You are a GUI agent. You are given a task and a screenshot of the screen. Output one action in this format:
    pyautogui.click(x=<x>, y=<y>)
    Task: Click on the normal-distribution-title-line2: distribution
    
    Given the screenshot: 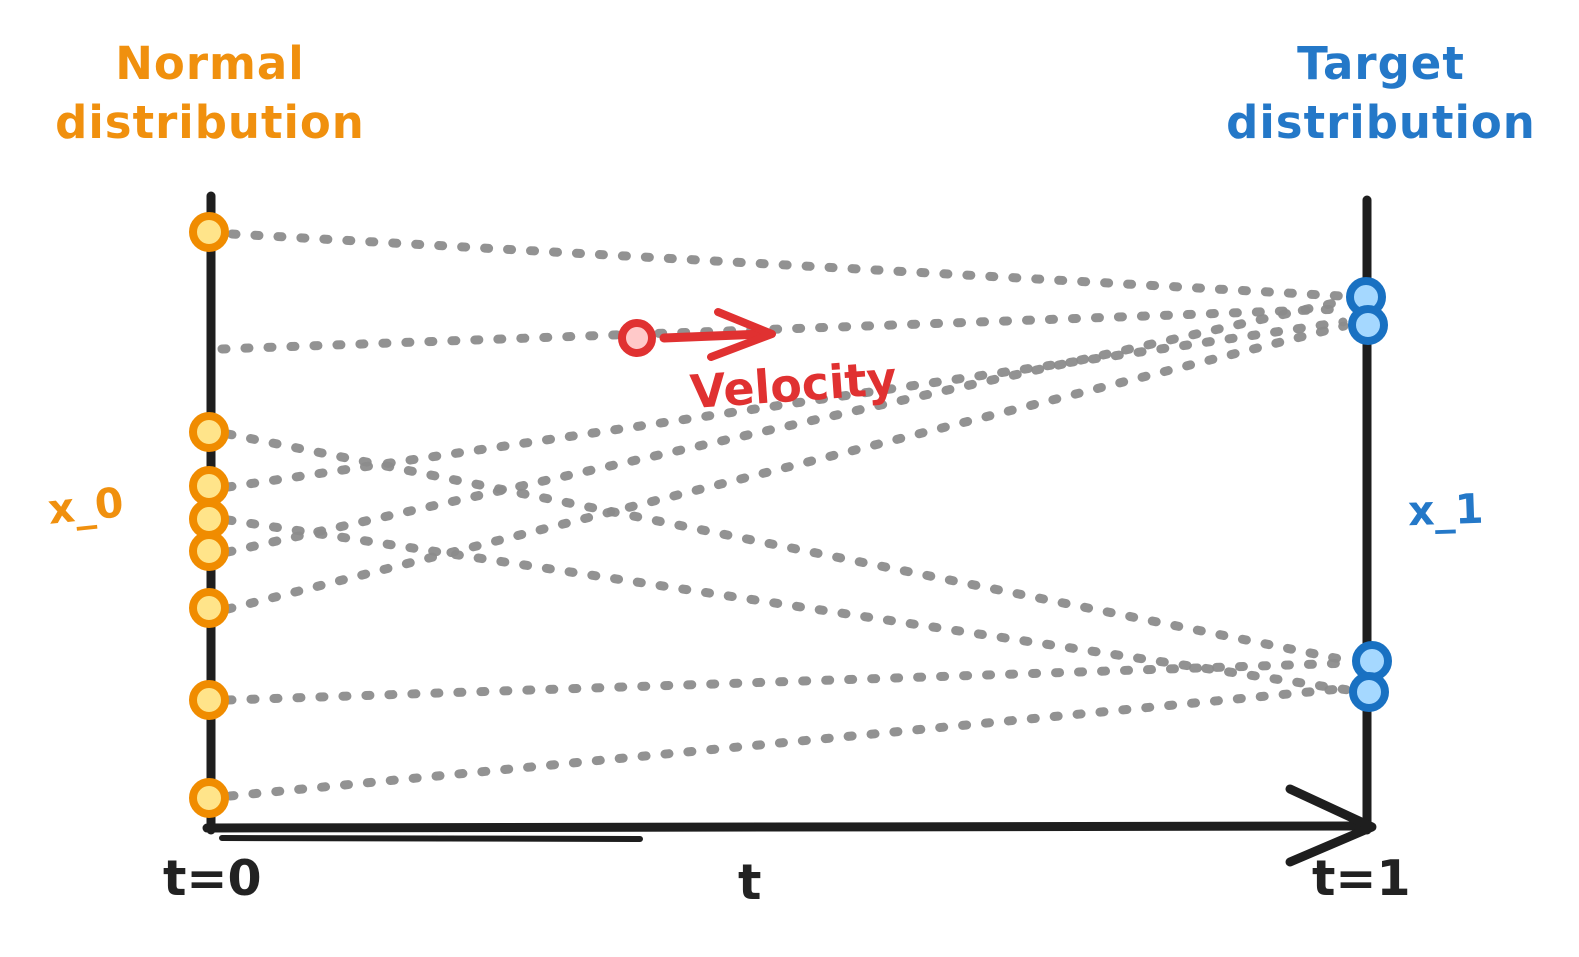 What is the action you would take?
    pyautogui.click(x=210, y=123)
    